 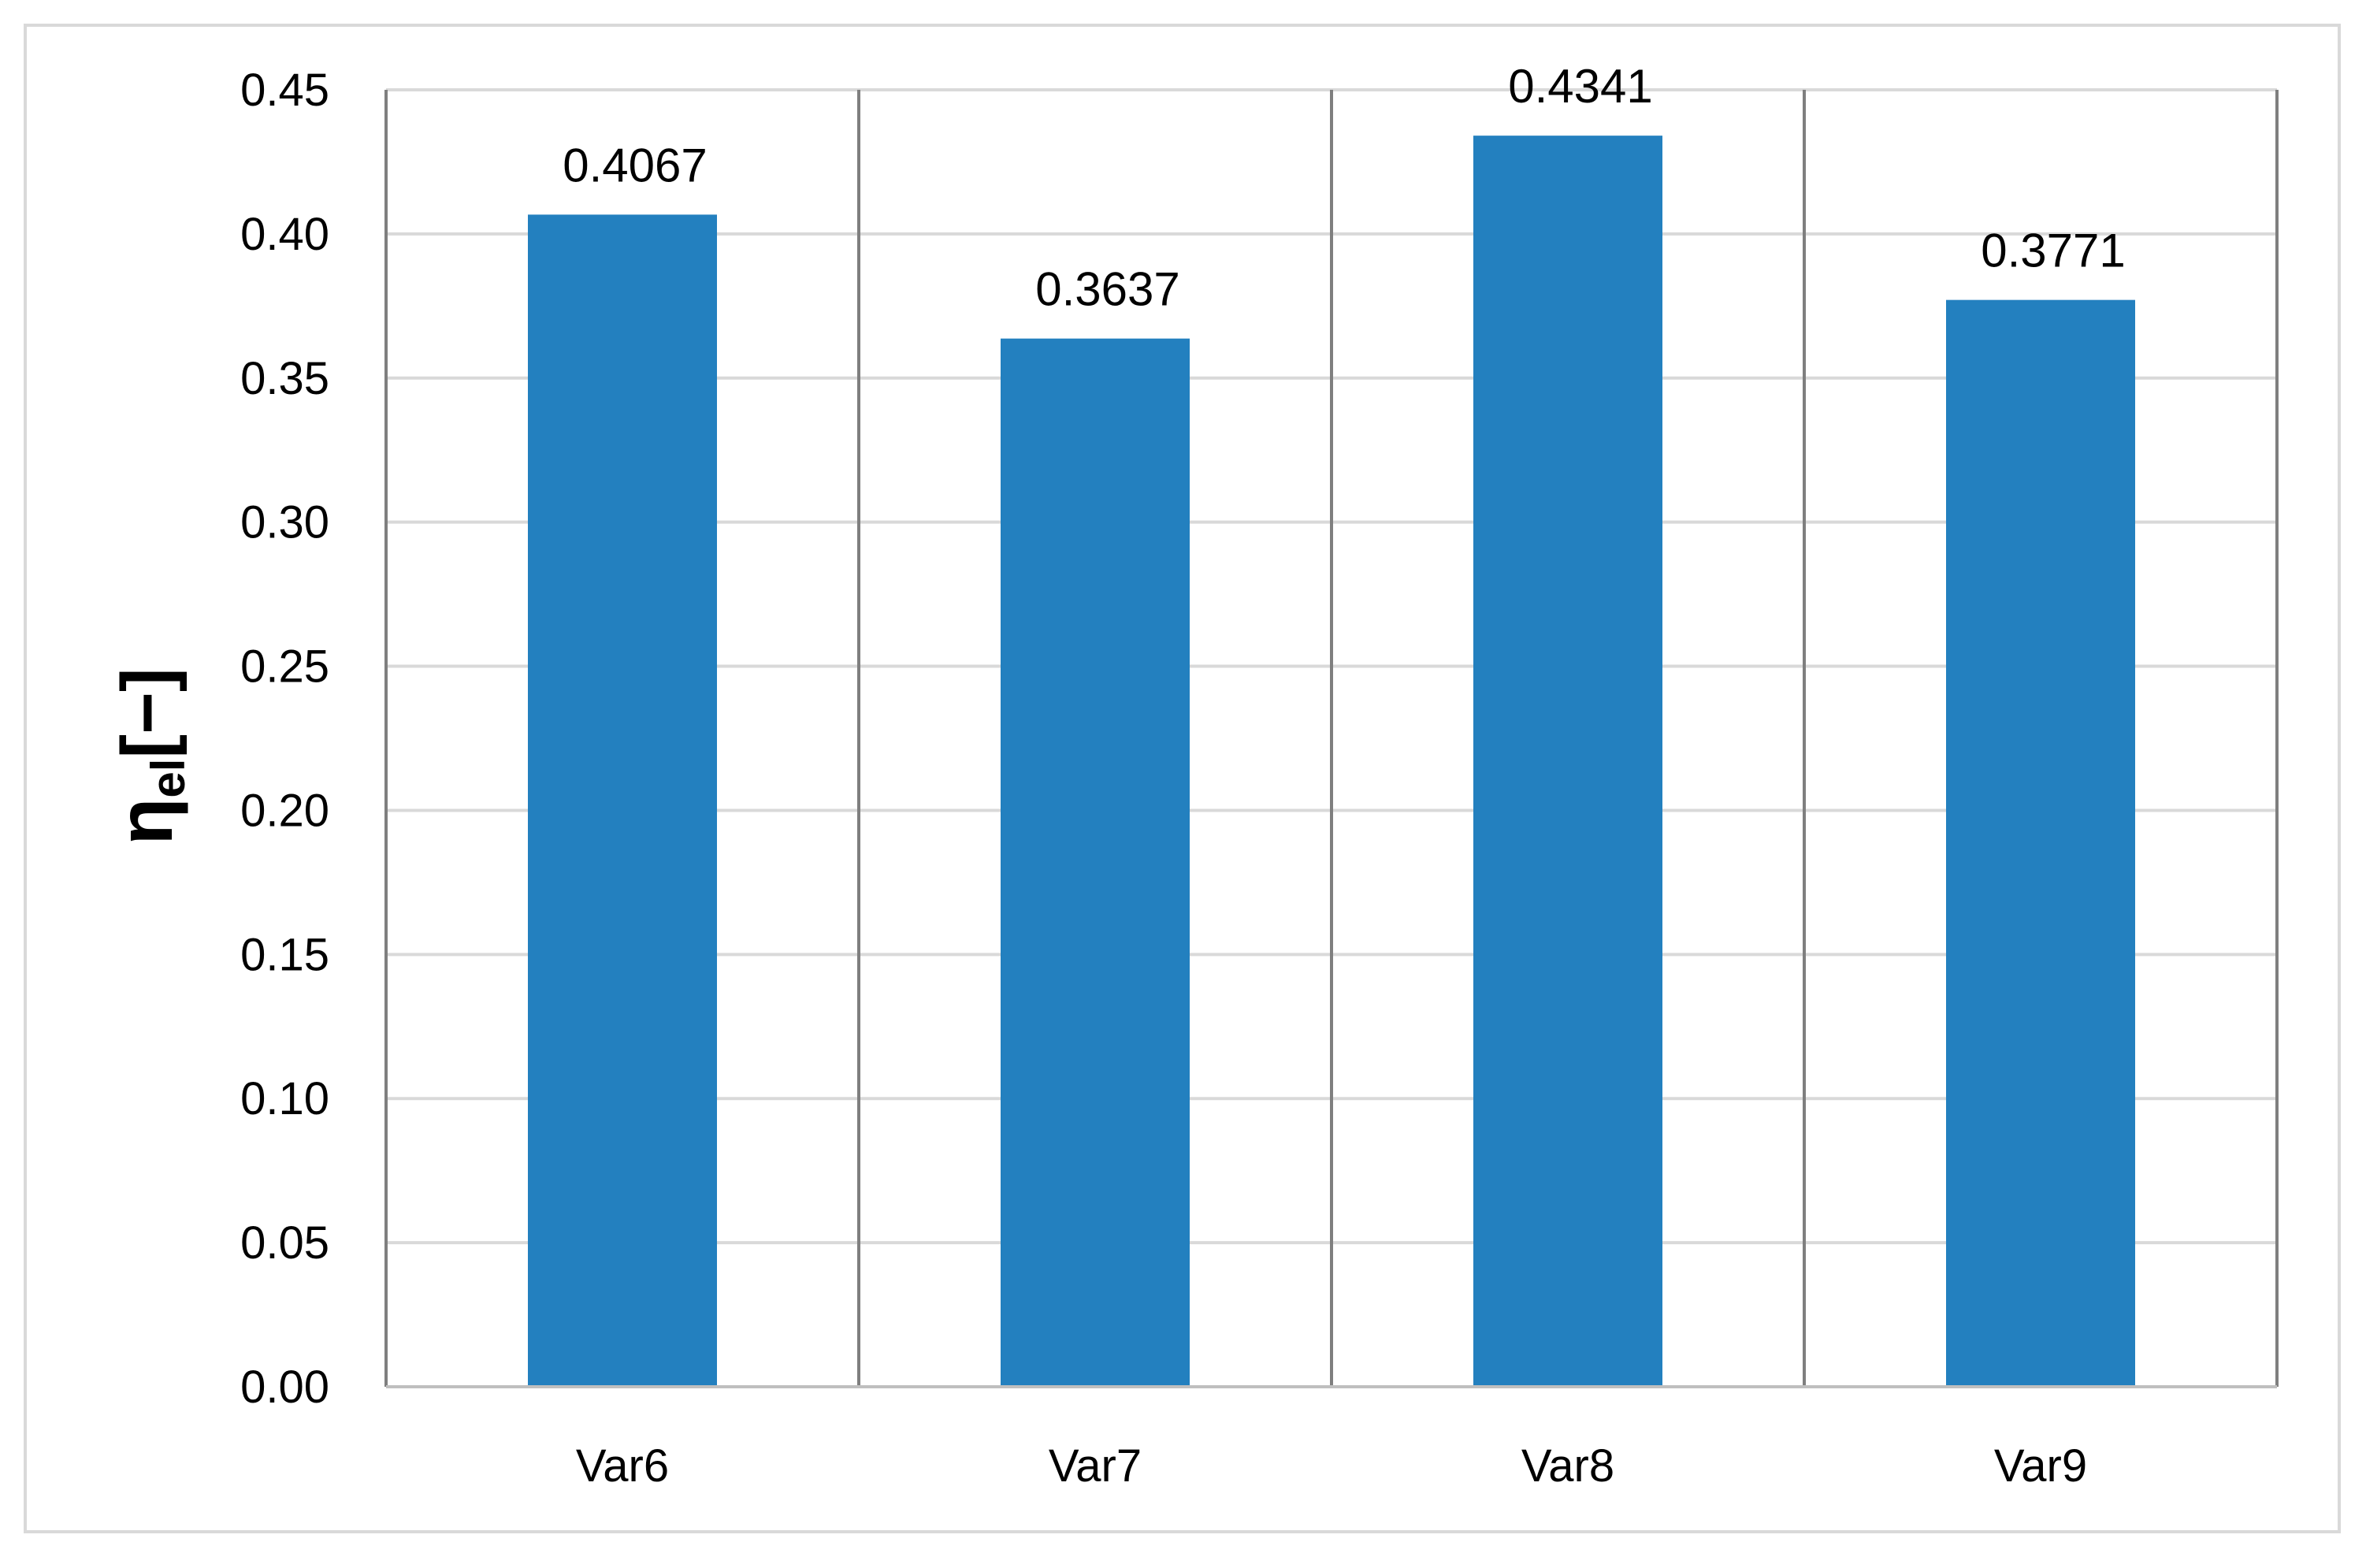 What do you see at coordinates (1567, 1466) in the screenshot?
I see `x-tick-label: Var8` at bounding box center [1567, 1466].